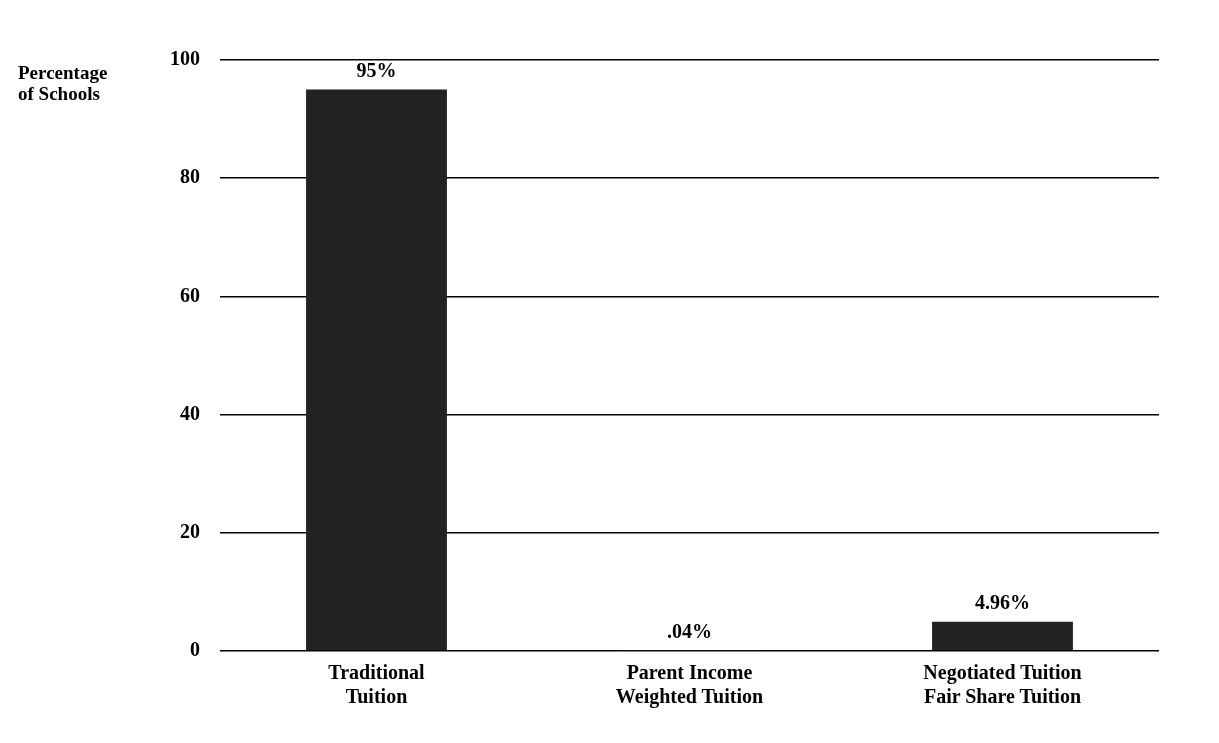  I want to click on y-tick-label: 0, so click(195, 649).